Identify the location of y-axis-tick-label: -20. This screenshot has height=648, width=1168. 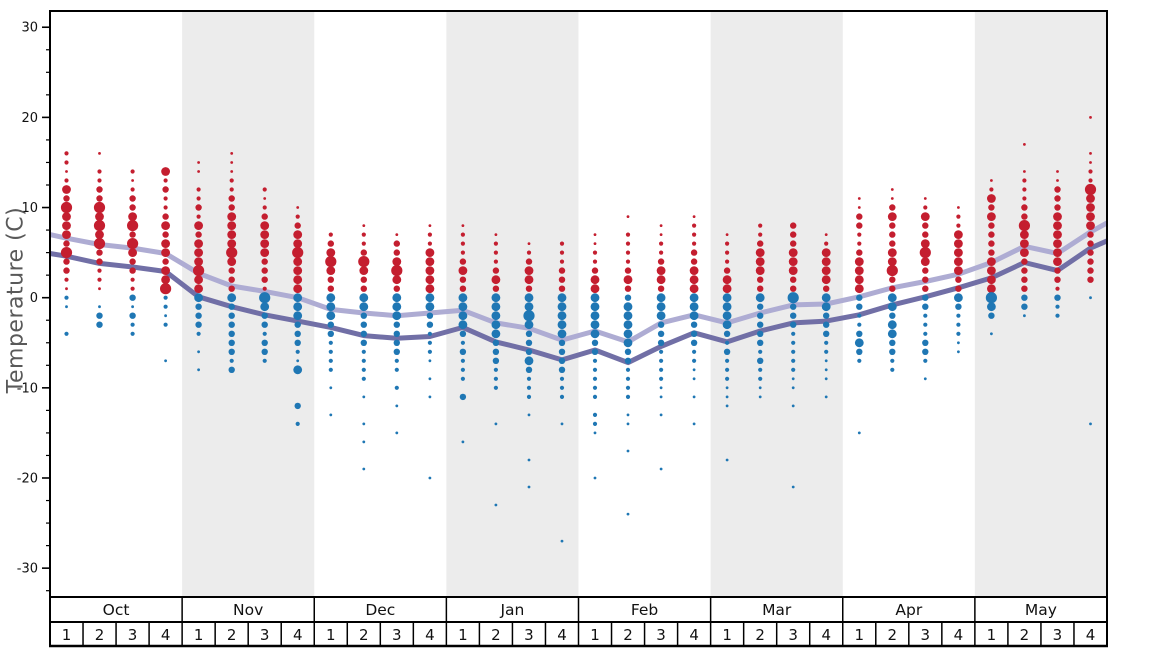
(27, 478).